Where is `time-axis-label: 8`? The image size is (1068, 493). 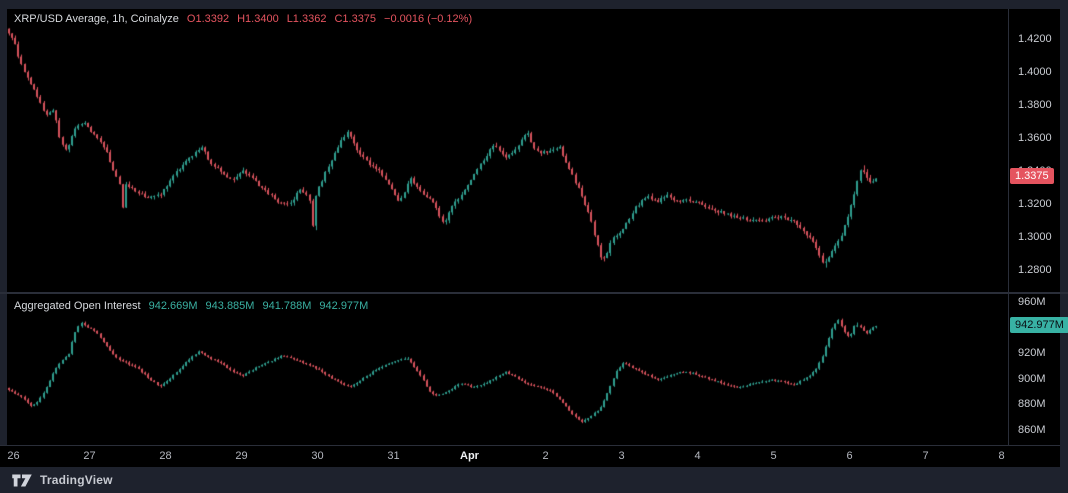
time-axis-label: 8 is located at coordinates (1001, 456).